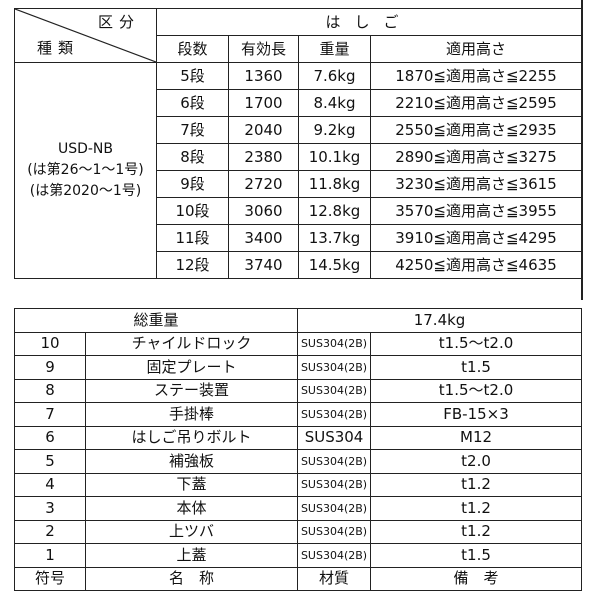  I want to click on table-cell: 9段, so click(192, 184).